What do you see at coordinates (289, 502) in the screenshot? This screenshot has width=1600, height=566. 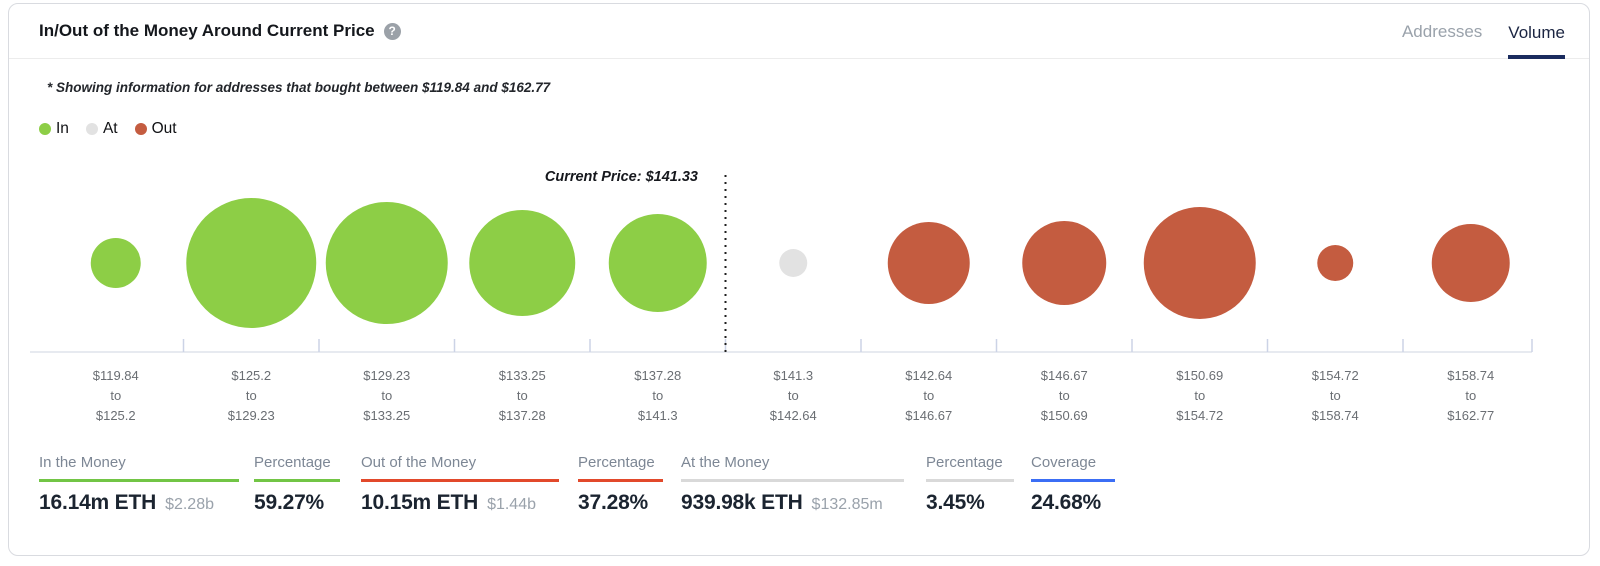 I see `stat-value: 59.27%` at bounding box center [289, 502].